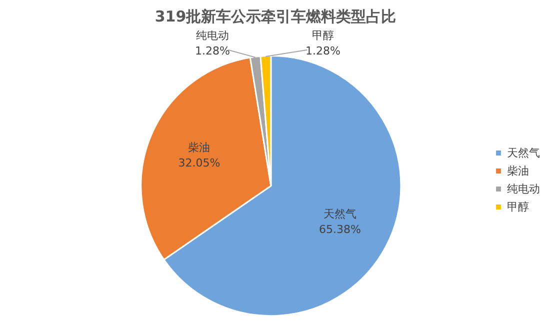 The width and height of the screenshot is (550, 329). I want to click on legend-label: 柴油, so click(518, 170).